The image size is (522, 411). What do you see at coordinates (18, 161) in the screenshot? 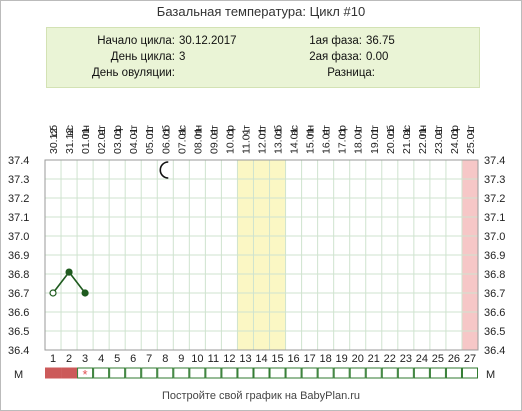
I see `y-tick-label-left: 37.4` at bounding box center [18, 161].